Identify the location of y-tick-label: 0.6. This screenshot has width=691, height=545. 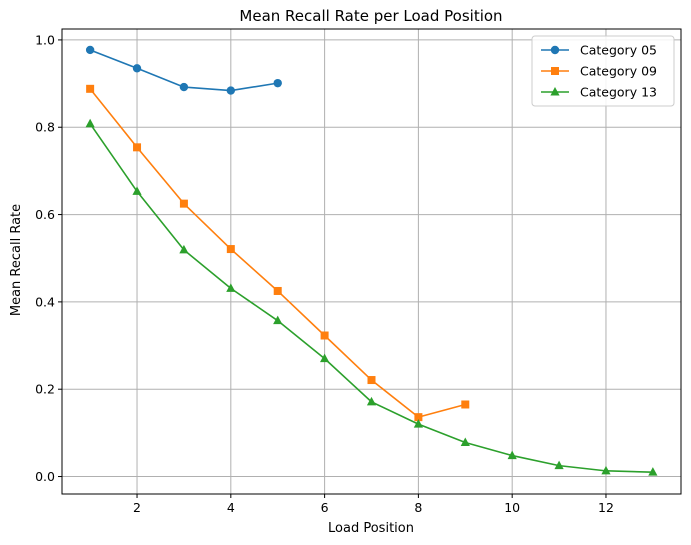
(45, 214).